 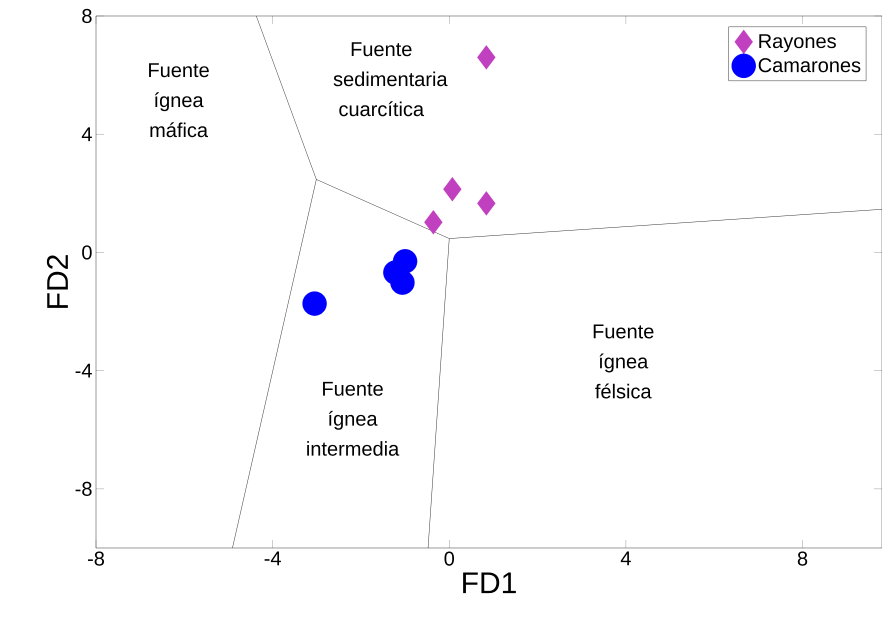 What do you see at coordinates (391, 79) in the screenshot?
I see `annotation: Fuente sedimentaria cuarcítica` at bounding box center [391, 79].